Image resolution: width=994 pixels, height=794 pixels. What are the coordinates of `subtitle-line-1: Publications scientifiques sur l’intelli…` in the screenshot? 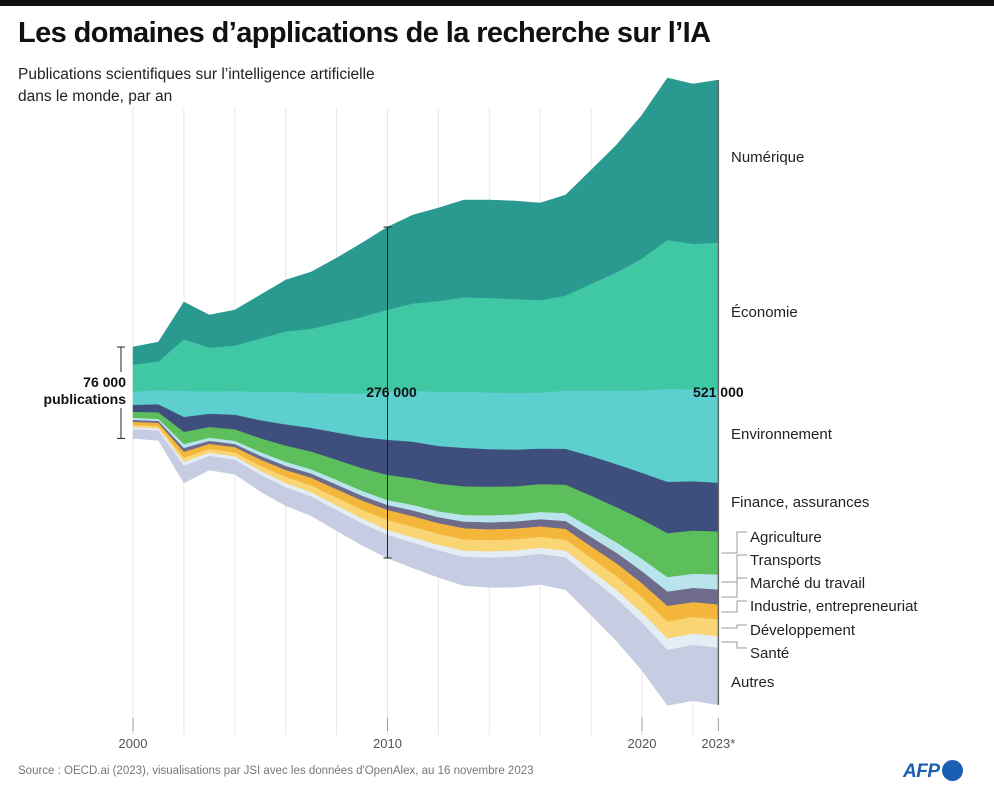 It's located at (196, 74).